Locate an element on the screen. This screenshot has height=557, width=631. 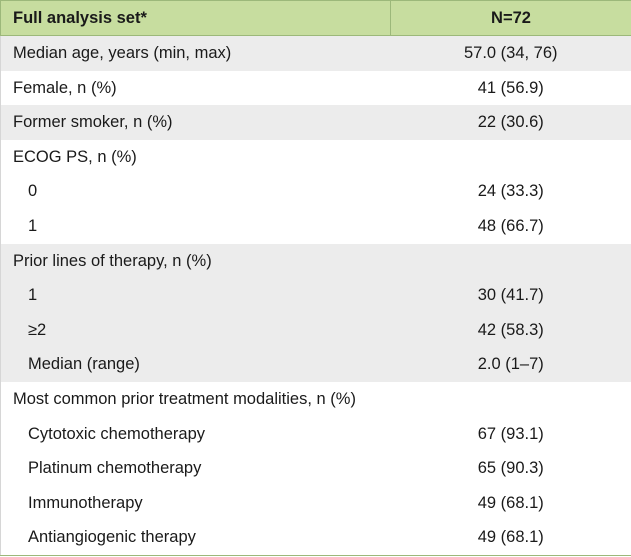
row-platinum-chemotherapy: Platinum chemotherapy 65 (90.3) is located at coordinates (315, 468).